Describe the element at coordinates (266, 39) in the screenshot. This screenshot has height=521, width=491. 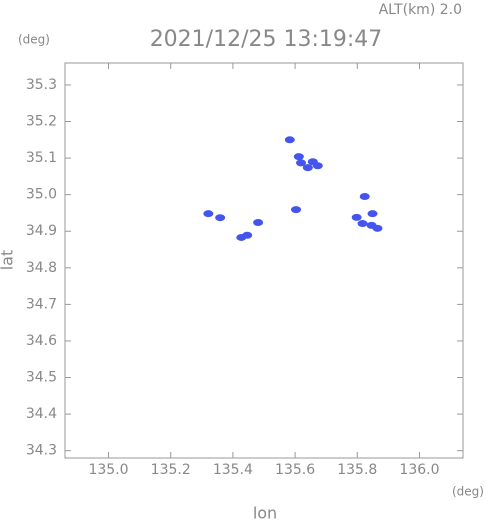
I see `chart-title: 2021/12/25 13:19:47` at that location.